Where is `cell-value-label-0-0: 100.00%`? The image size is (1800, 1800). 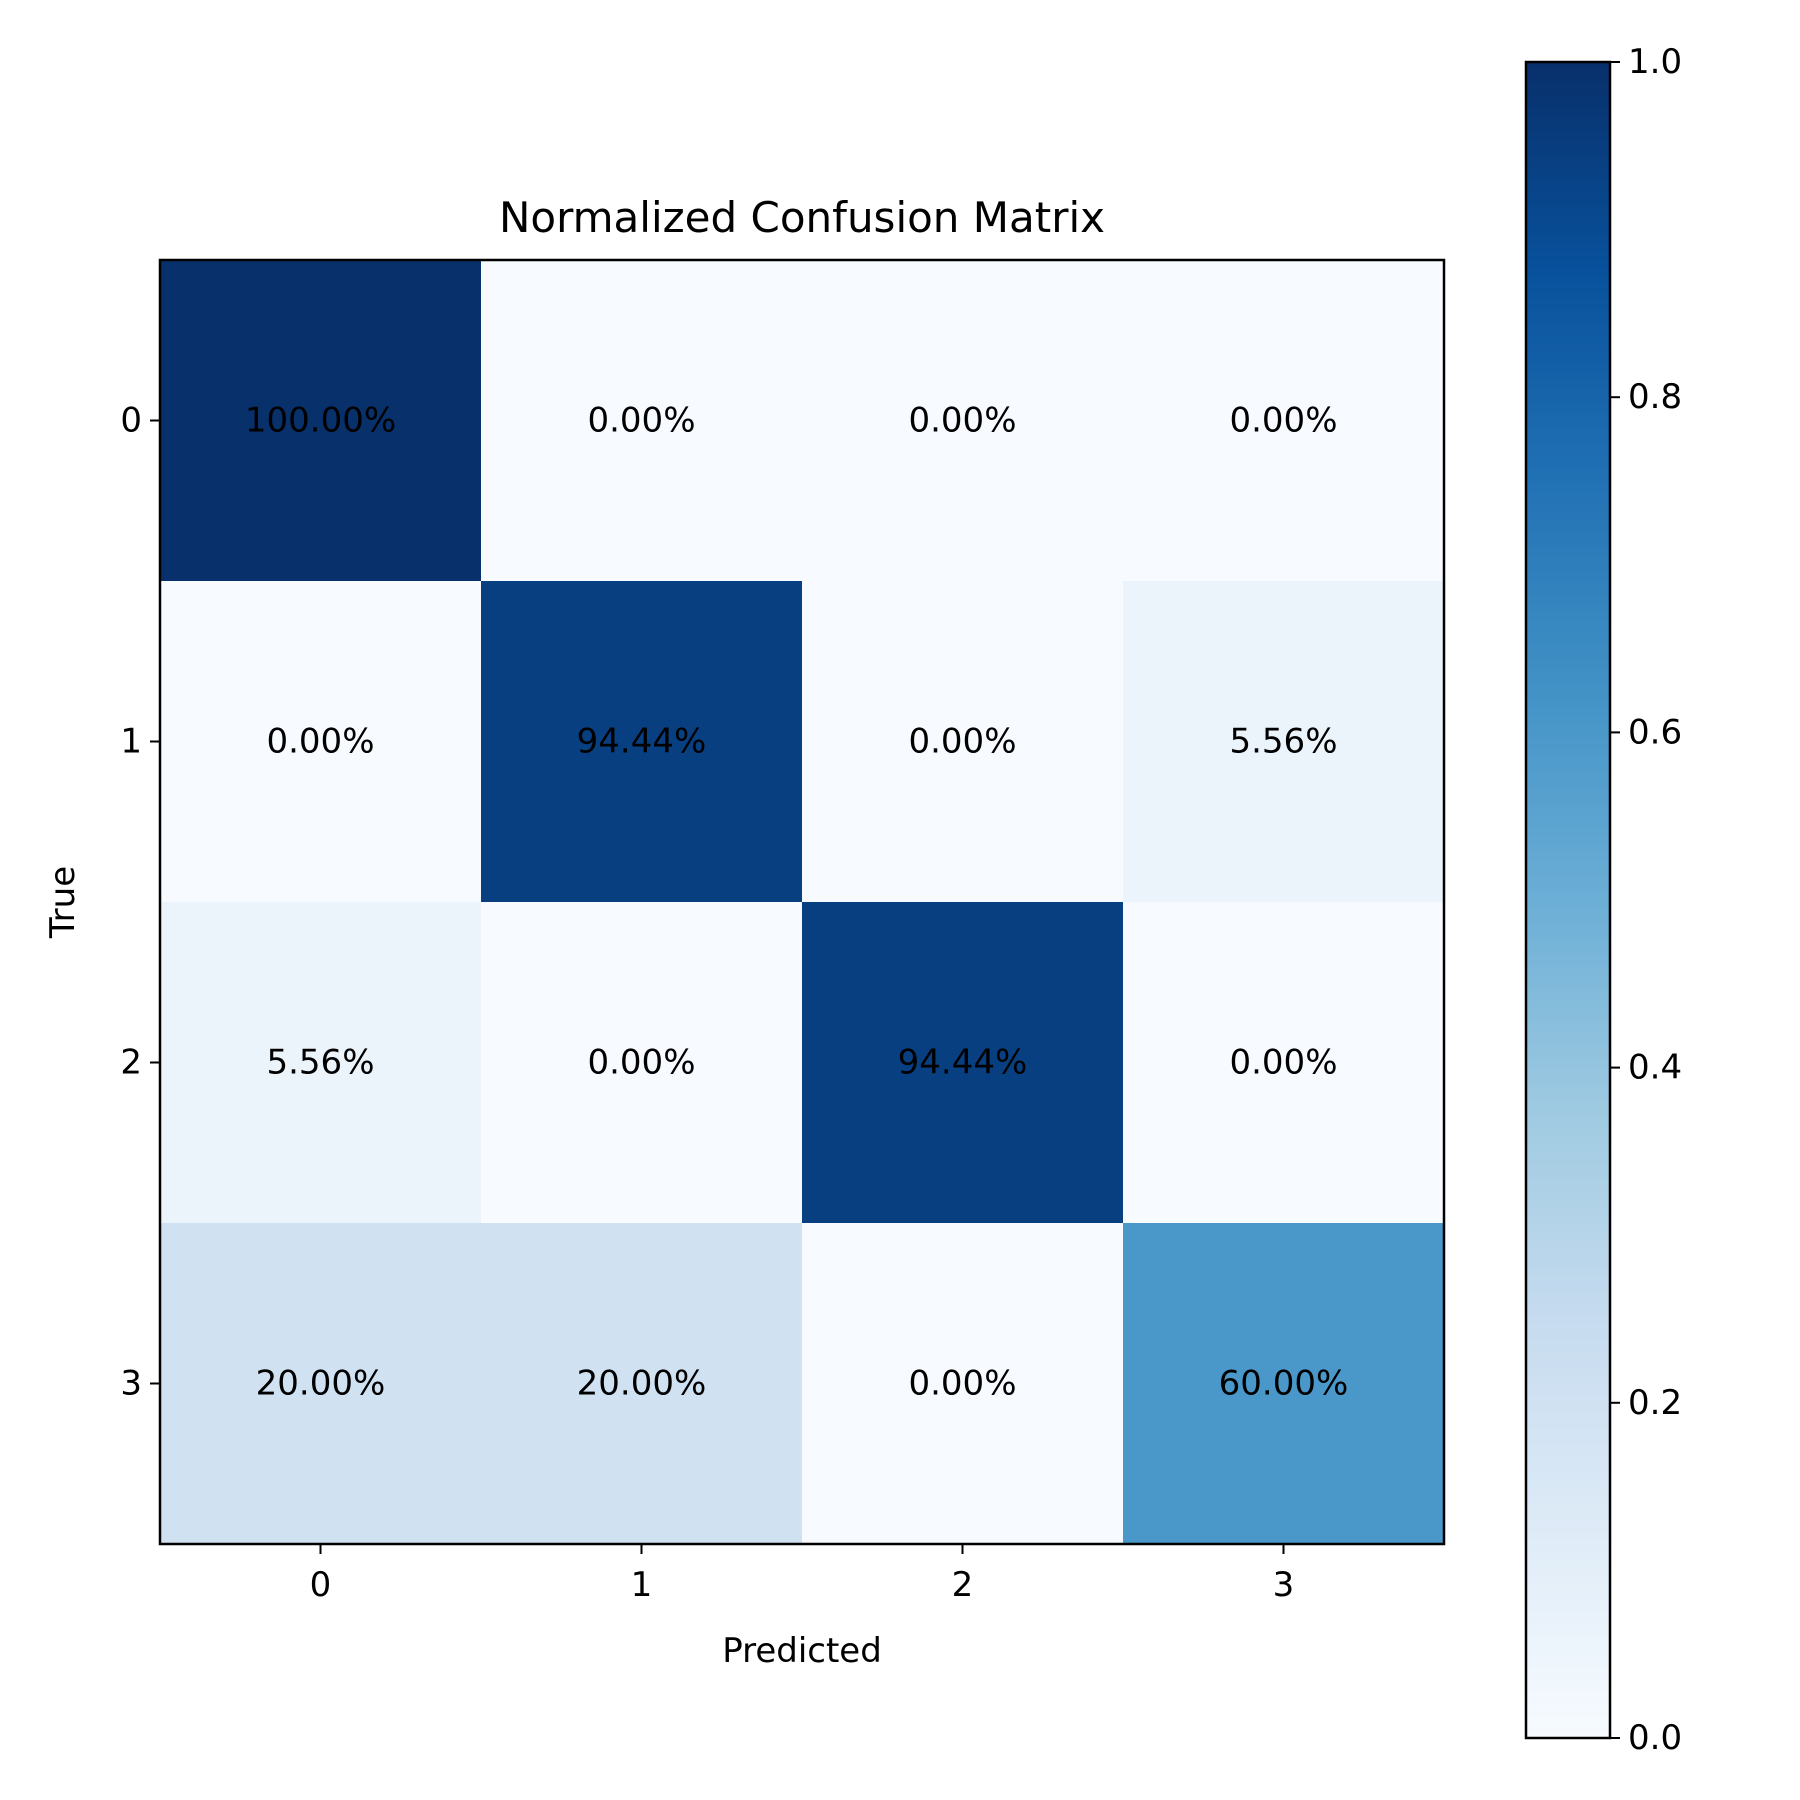
cell-value-label-0-0: 100.00% is located at coordinates (320, 421).